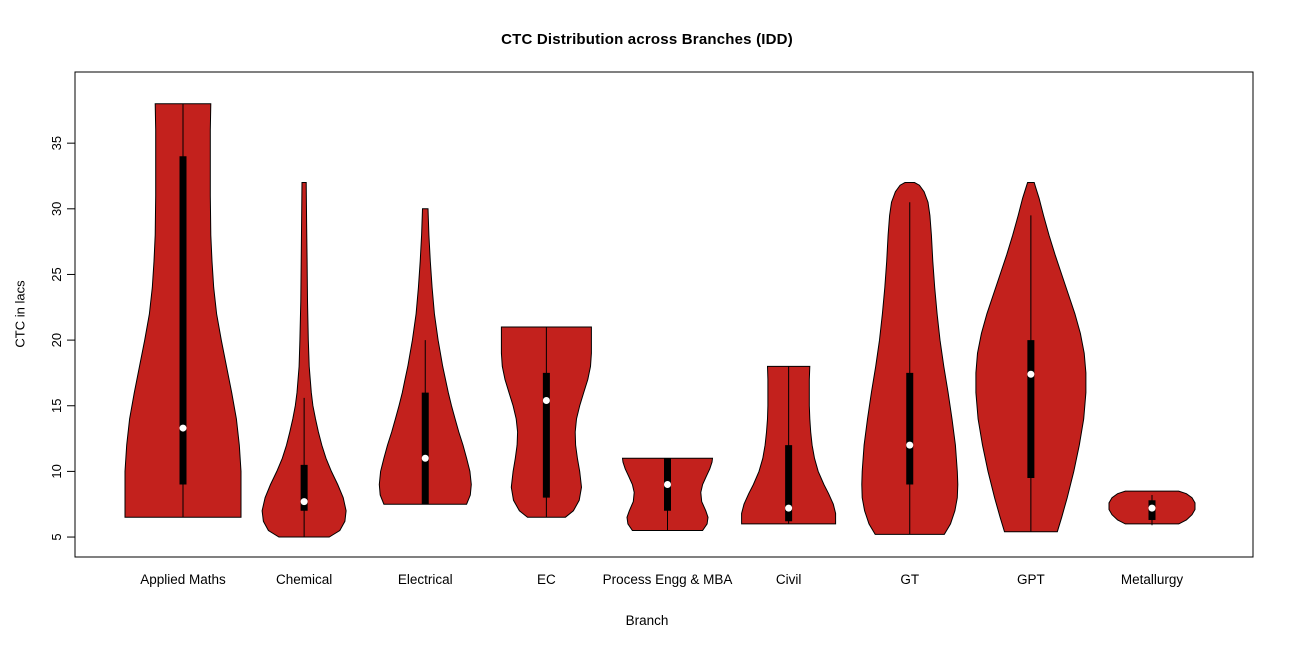 The height and width of the screenshot is (653, 1294). I want to click on median-dot-applied-maths, so click(183, 428).